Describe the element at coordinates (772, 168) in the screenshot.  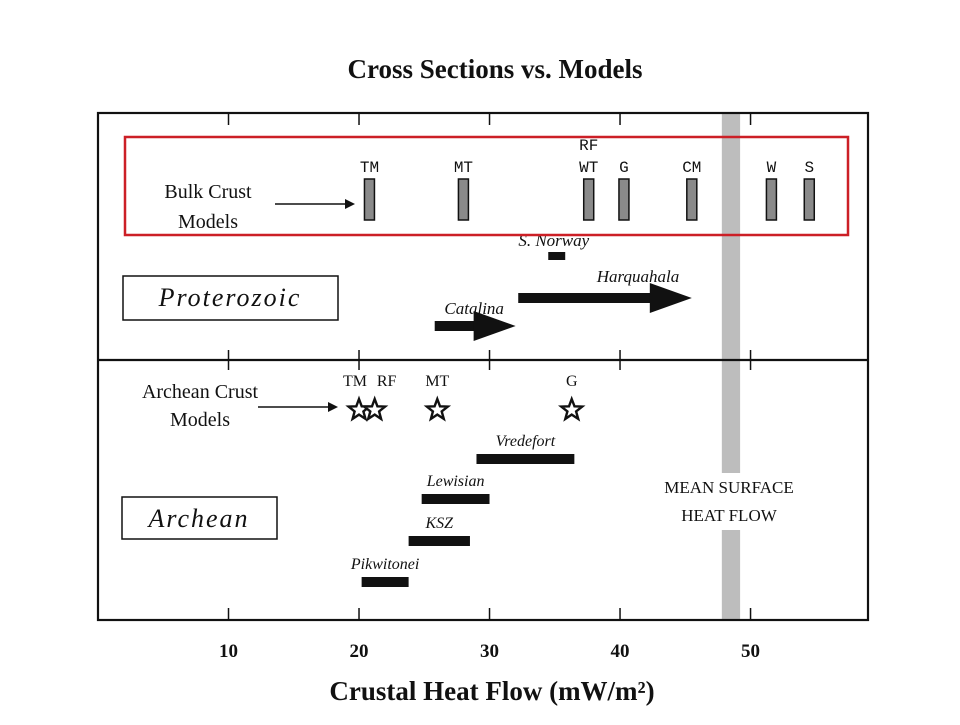
I see `bulk-model-label-w: W` at that location.